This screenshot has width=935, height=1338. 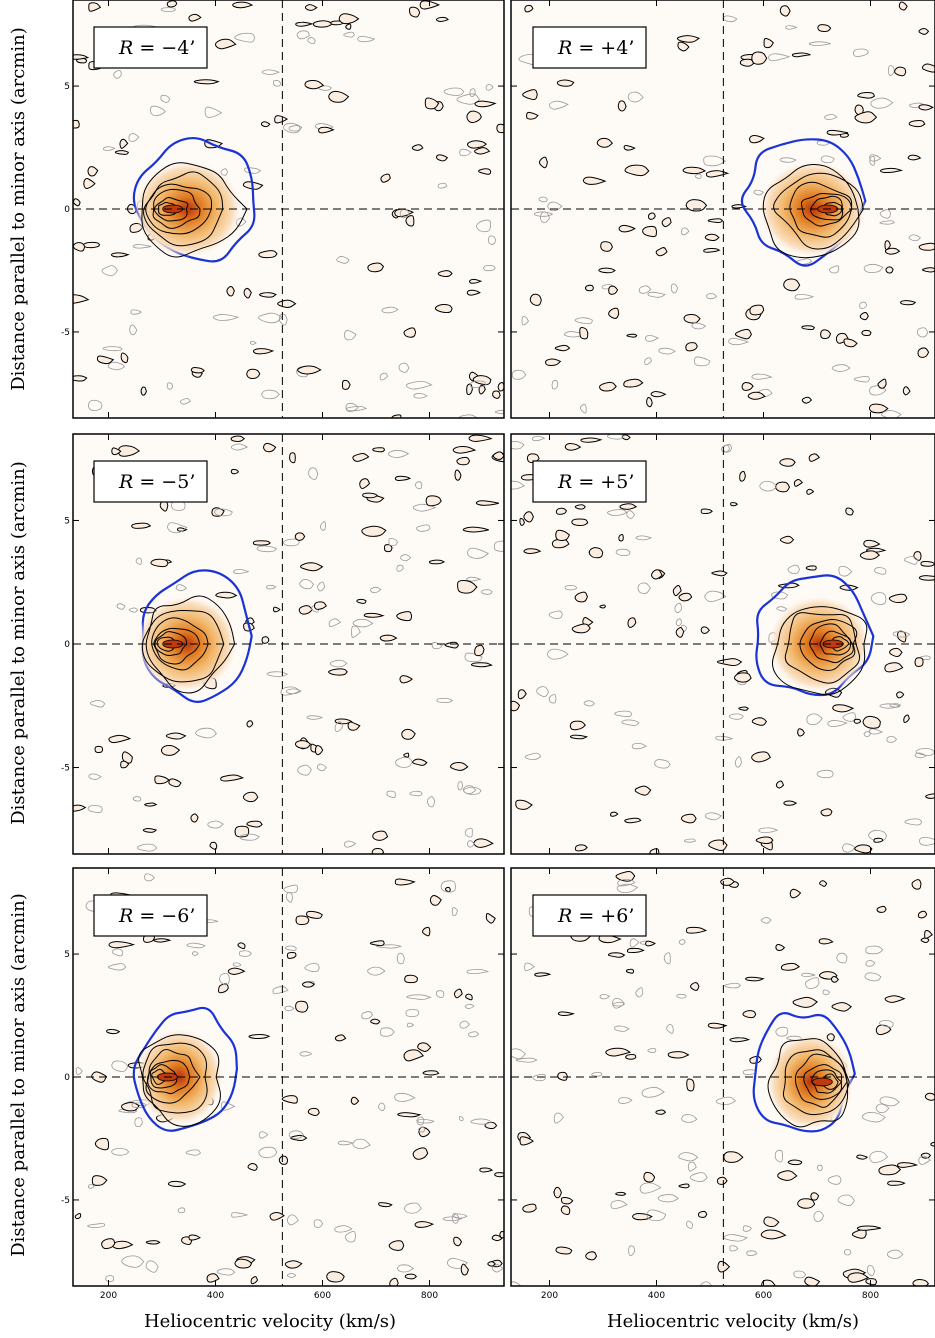 What do you see at coordinates (283, 209) in the screenshot?
I see `panel: -5 0 5 R = −4’` at bounding box center [283, 209].